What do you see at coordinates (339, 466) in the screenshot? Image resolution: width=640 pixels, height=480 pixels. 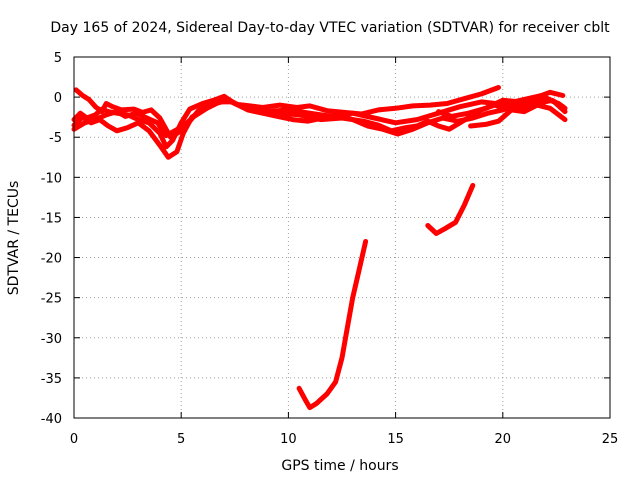 I see `x-axis-label: GPS time / hours` at bounding box center [339, 466].